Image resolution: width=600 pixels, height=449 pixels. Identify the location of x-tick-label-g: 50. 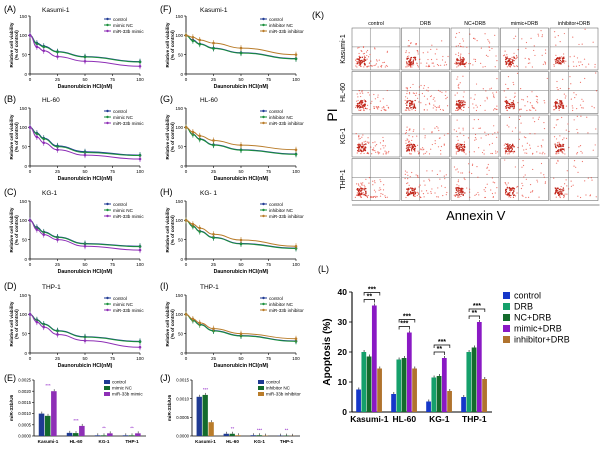
(241, 171).